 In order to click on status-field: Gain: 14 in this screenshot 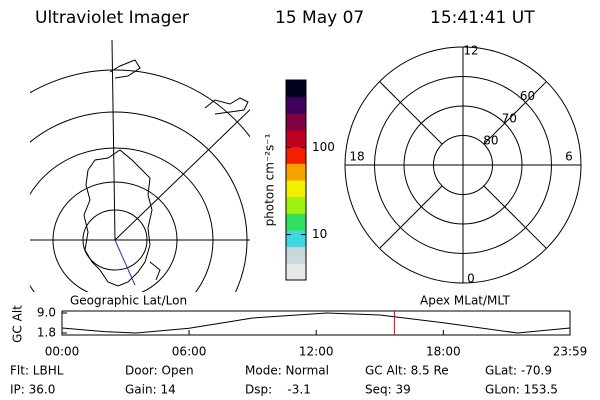, I will do `click(150, 390)`.